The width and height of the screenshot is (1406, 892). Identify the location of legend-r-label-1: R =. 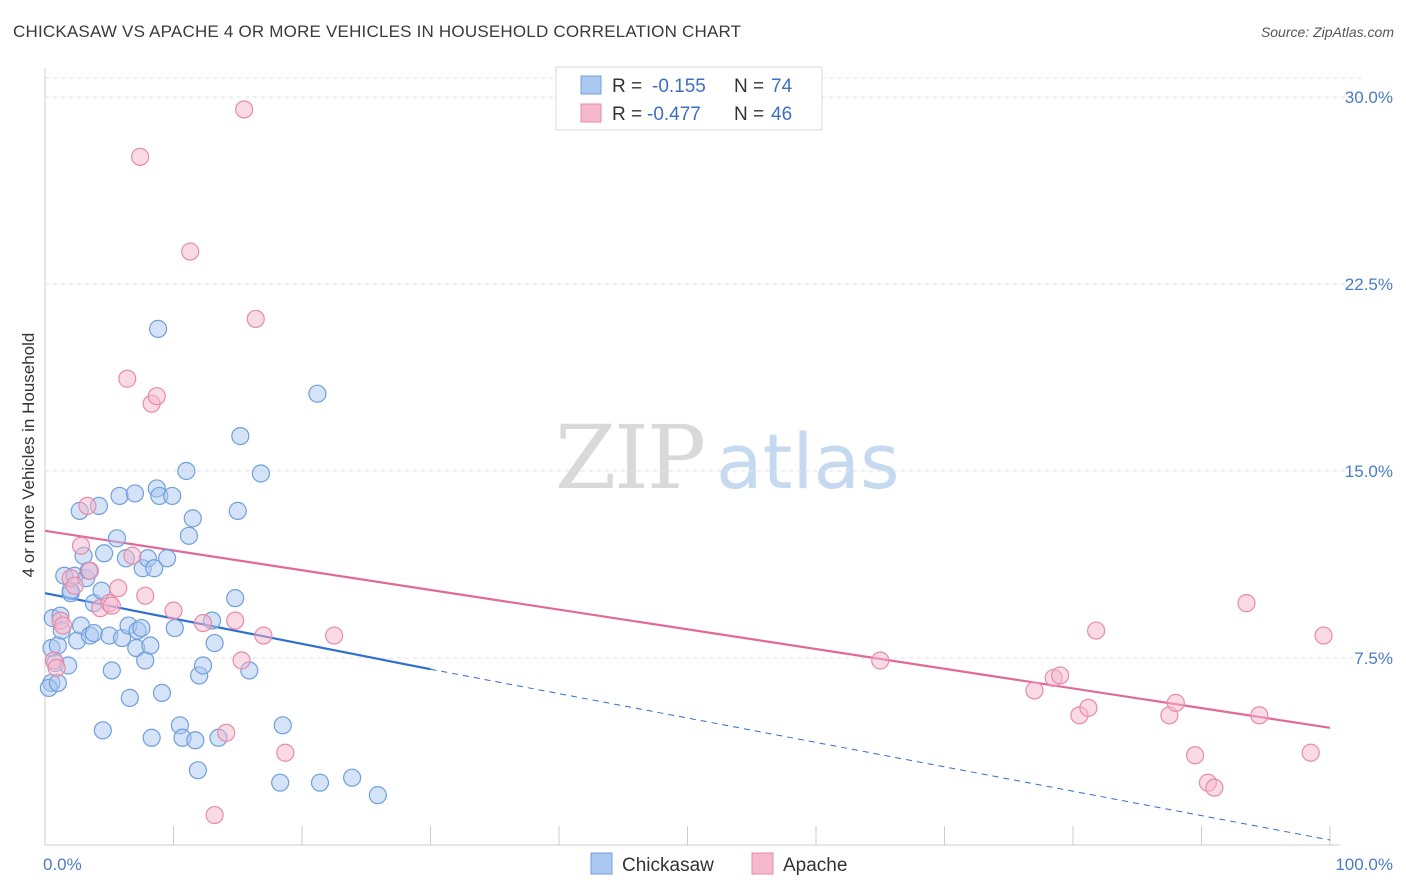
(627, 86).